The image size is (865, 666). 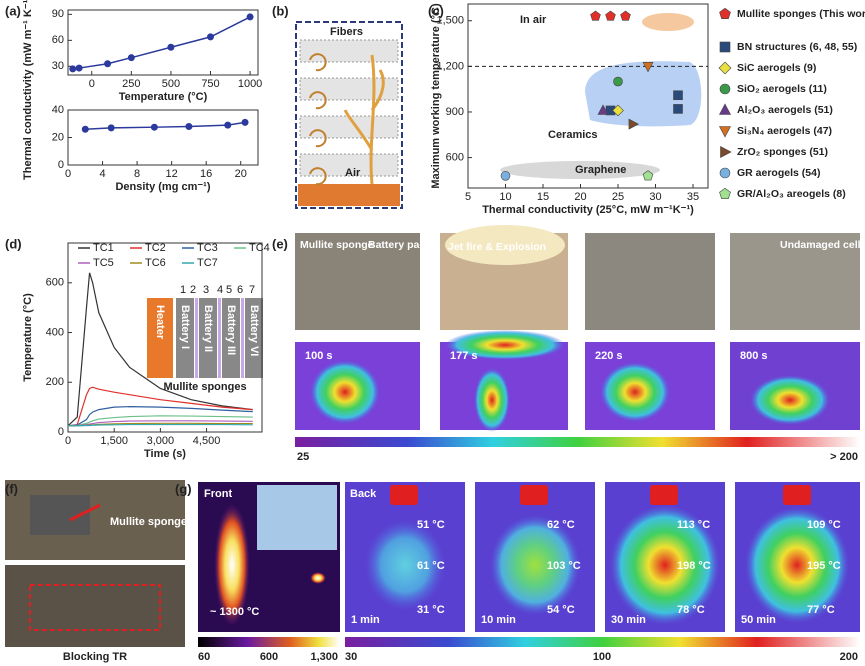 What do you see at coordinates (160, 322) in the screenshot?
I see `block-label: Heater` at bounding box center [160, 322].